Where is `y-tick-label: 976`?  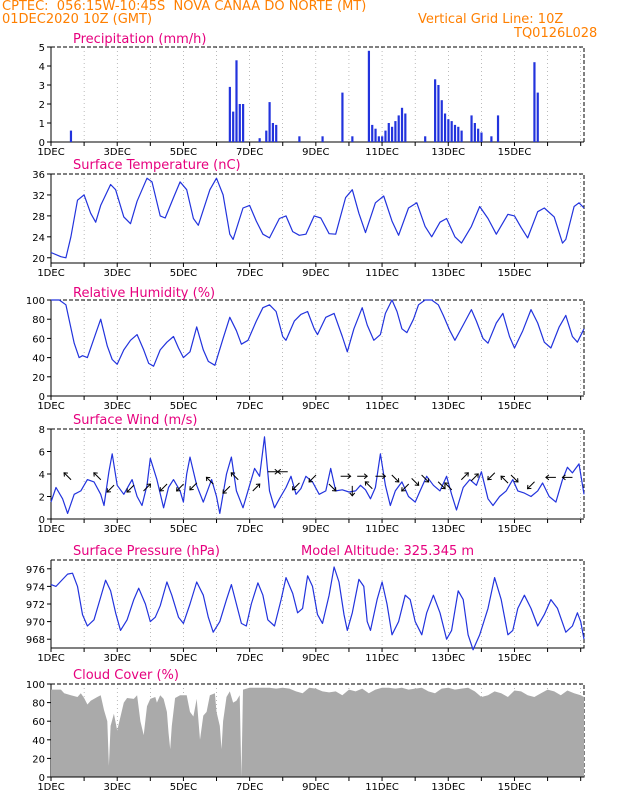
y-tick-label: 976 is located at coordinates (35, 570).